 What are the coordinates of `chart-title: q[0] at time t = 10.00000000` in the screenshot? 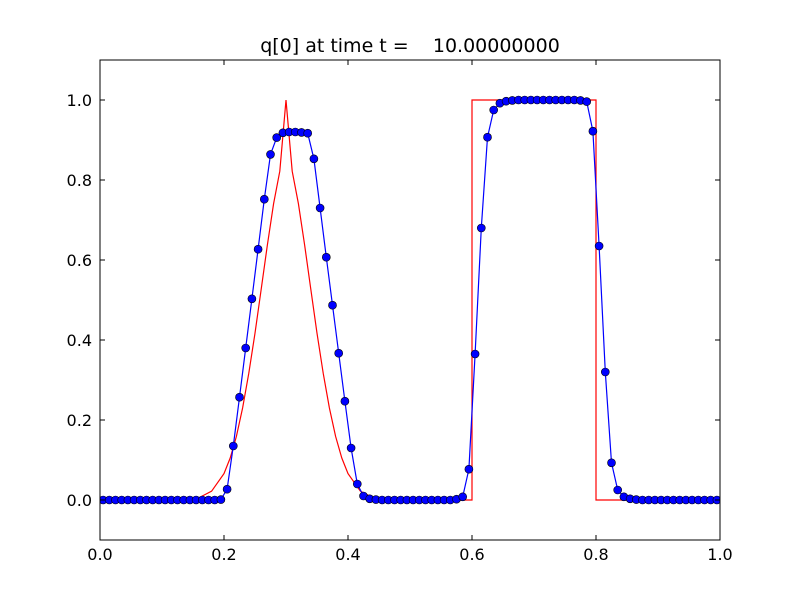 It's located at (410, 46).